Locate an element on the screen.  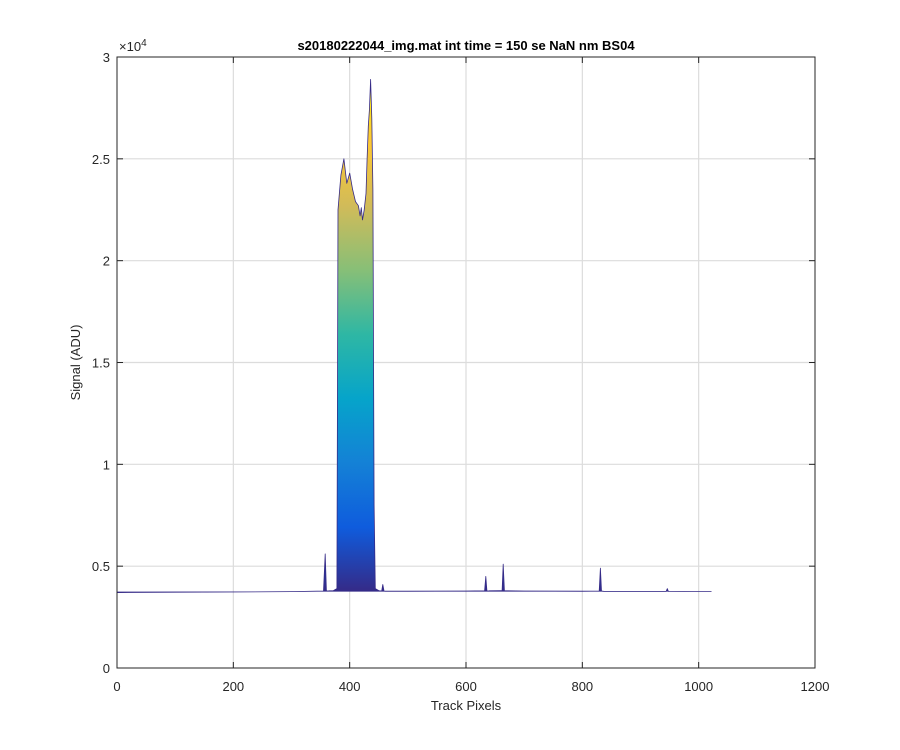
y-tick-label: 2.5 is located at coordinates (101, 159).